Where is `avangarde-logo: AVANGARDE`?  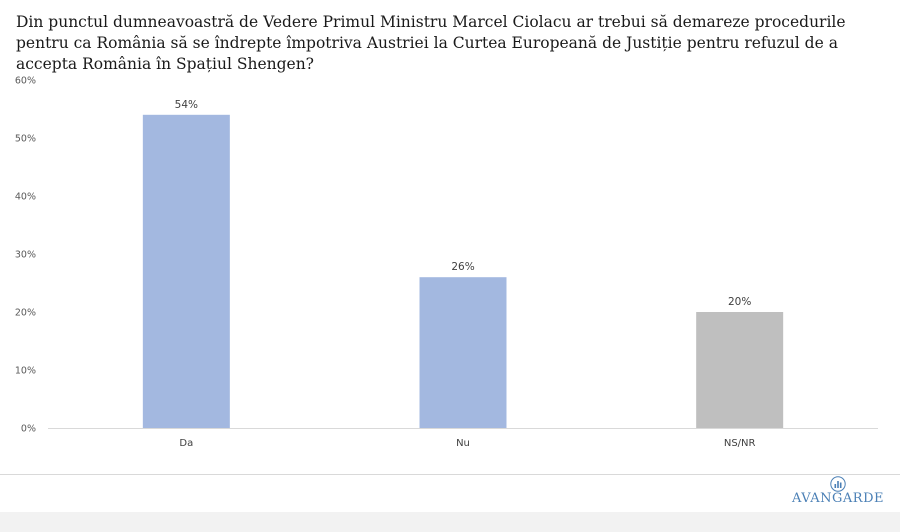 avangarde-logo: AVANGARDE is located at coordinates (838, 493).